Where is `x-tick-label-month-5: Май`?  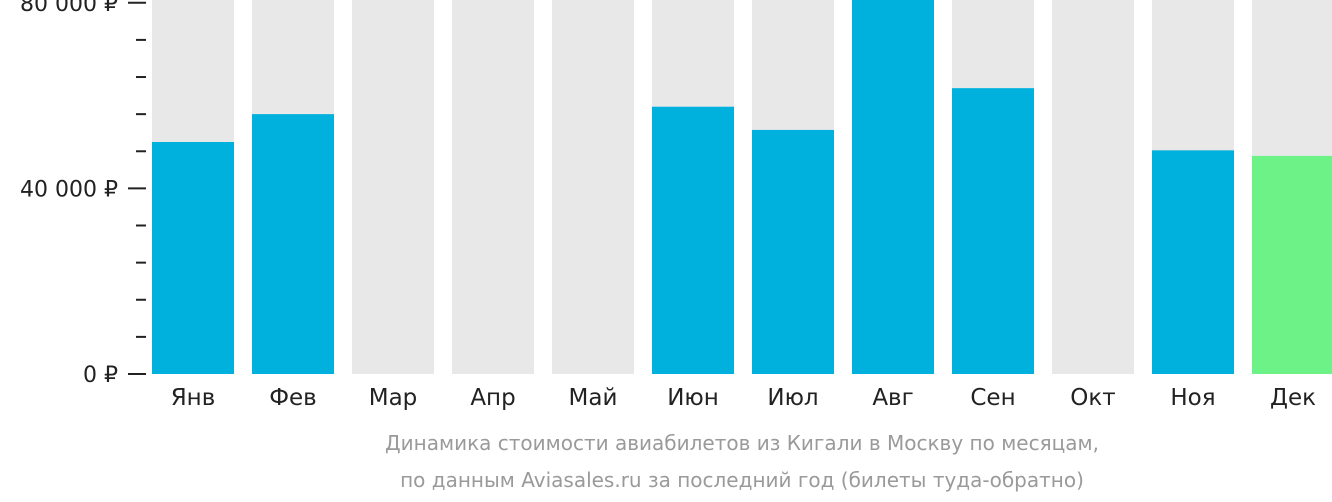
x-tick-label-month-5: Май is located at coordinates (593, 398).